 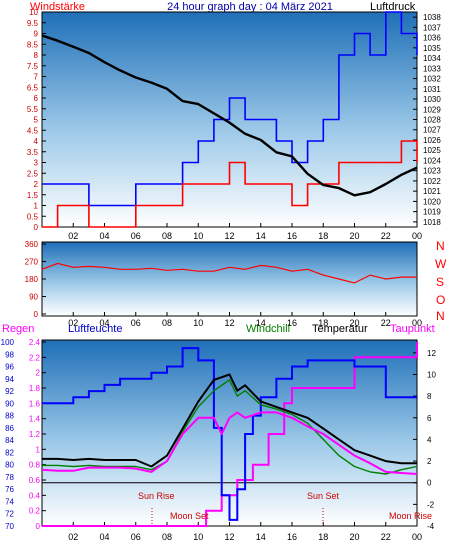 What do you see at coordinates (292, 537) in the screenshot?
I see `climate-x-tick-label: 16` at bounding box center [292, 537].